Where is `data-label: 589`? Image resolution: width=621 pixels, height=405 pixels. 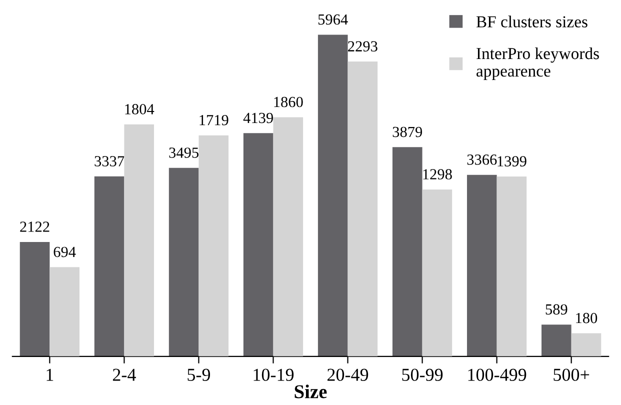
data-label: 589 is located at coordinates (557, 309).